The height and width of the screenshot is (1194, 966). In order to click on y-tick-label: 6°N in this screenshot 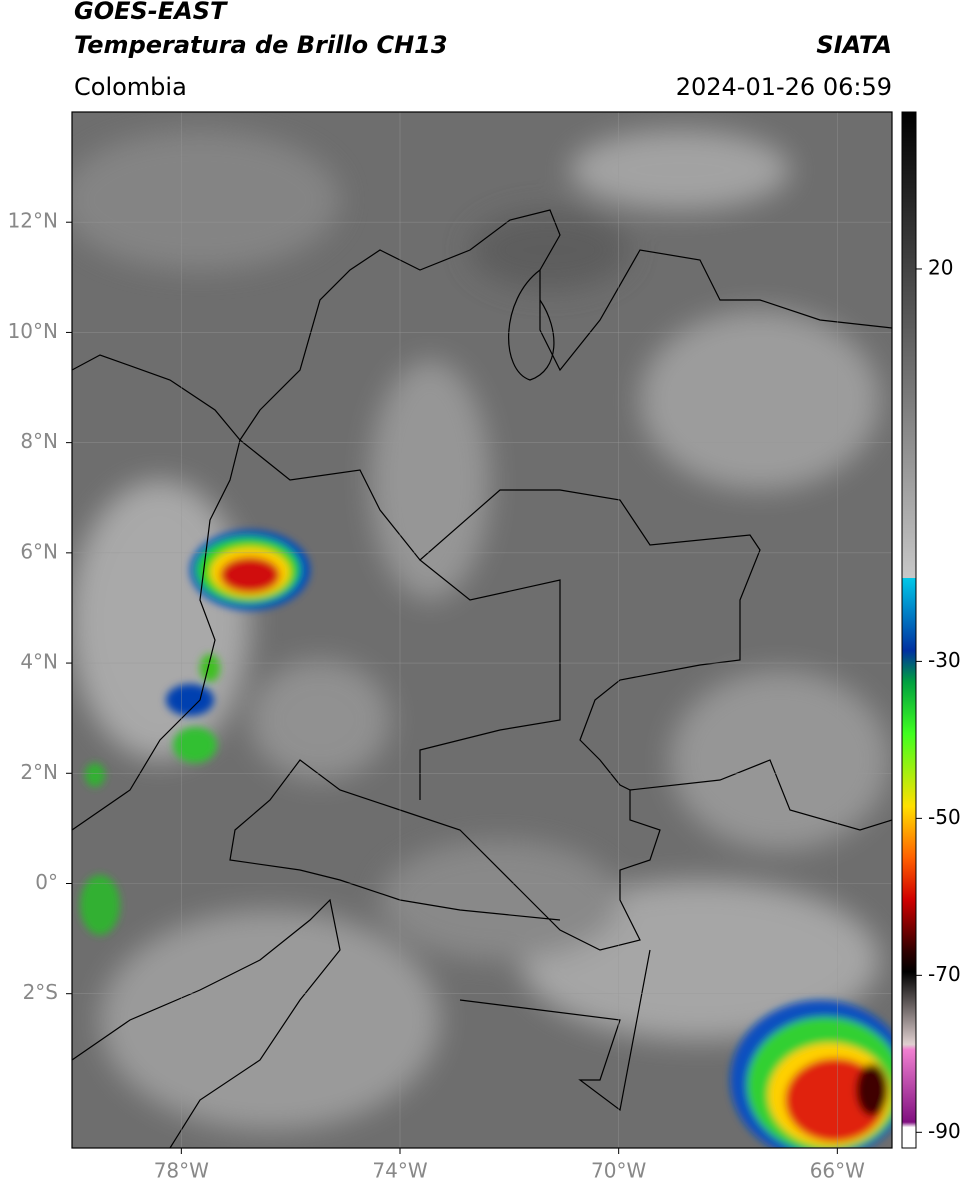, I will do `click(39, 551)`.